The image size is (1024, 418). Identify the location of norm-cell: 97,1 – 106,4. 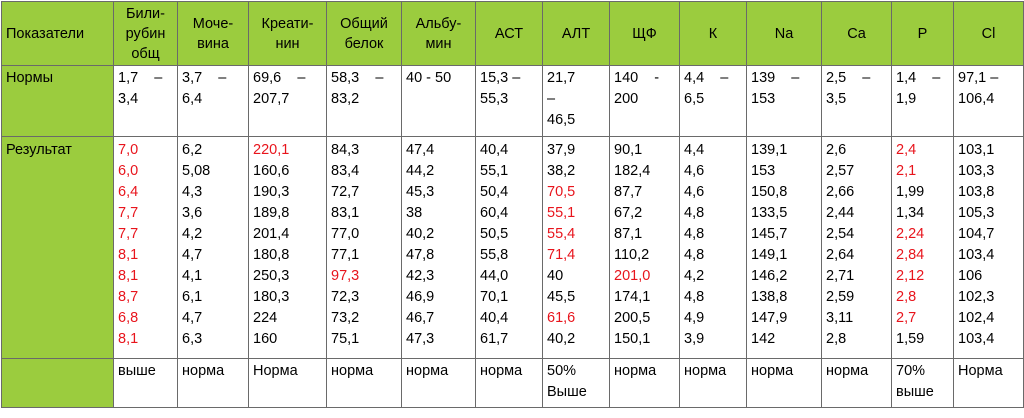
(988, 101).